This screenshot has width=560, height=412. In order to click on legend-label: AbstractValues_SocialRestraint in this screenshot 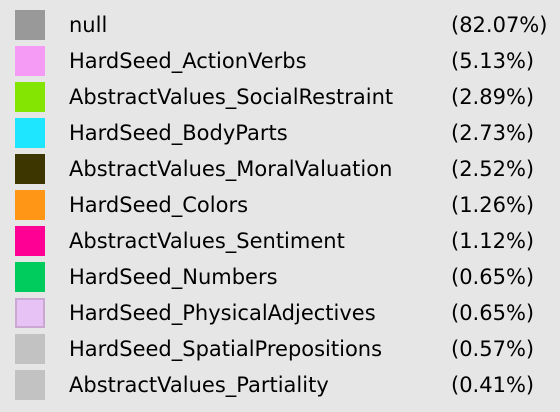, I will do `click(231, 97)`.